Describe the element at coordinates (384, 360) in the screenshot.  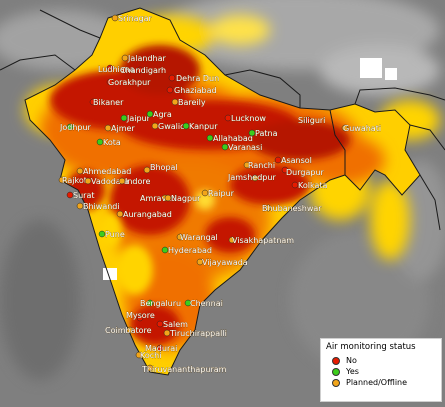
I see `legend-item-no: No` at that location.